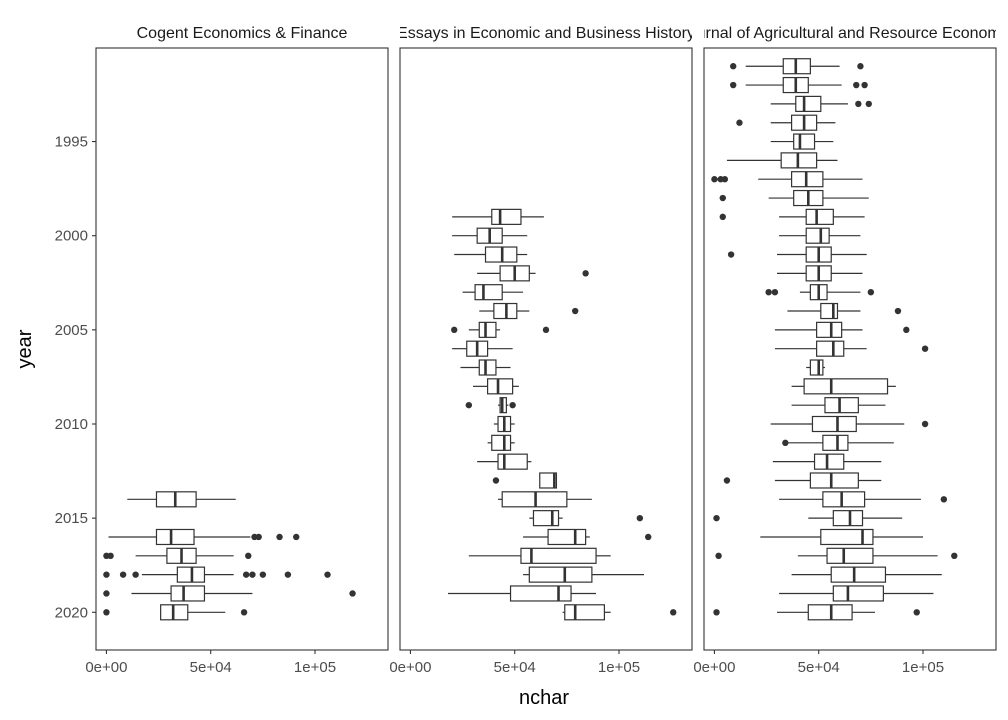  Describe the element at coordinates (821, 103) in the screenshot. I see `boxplot-year-1993` at that location.